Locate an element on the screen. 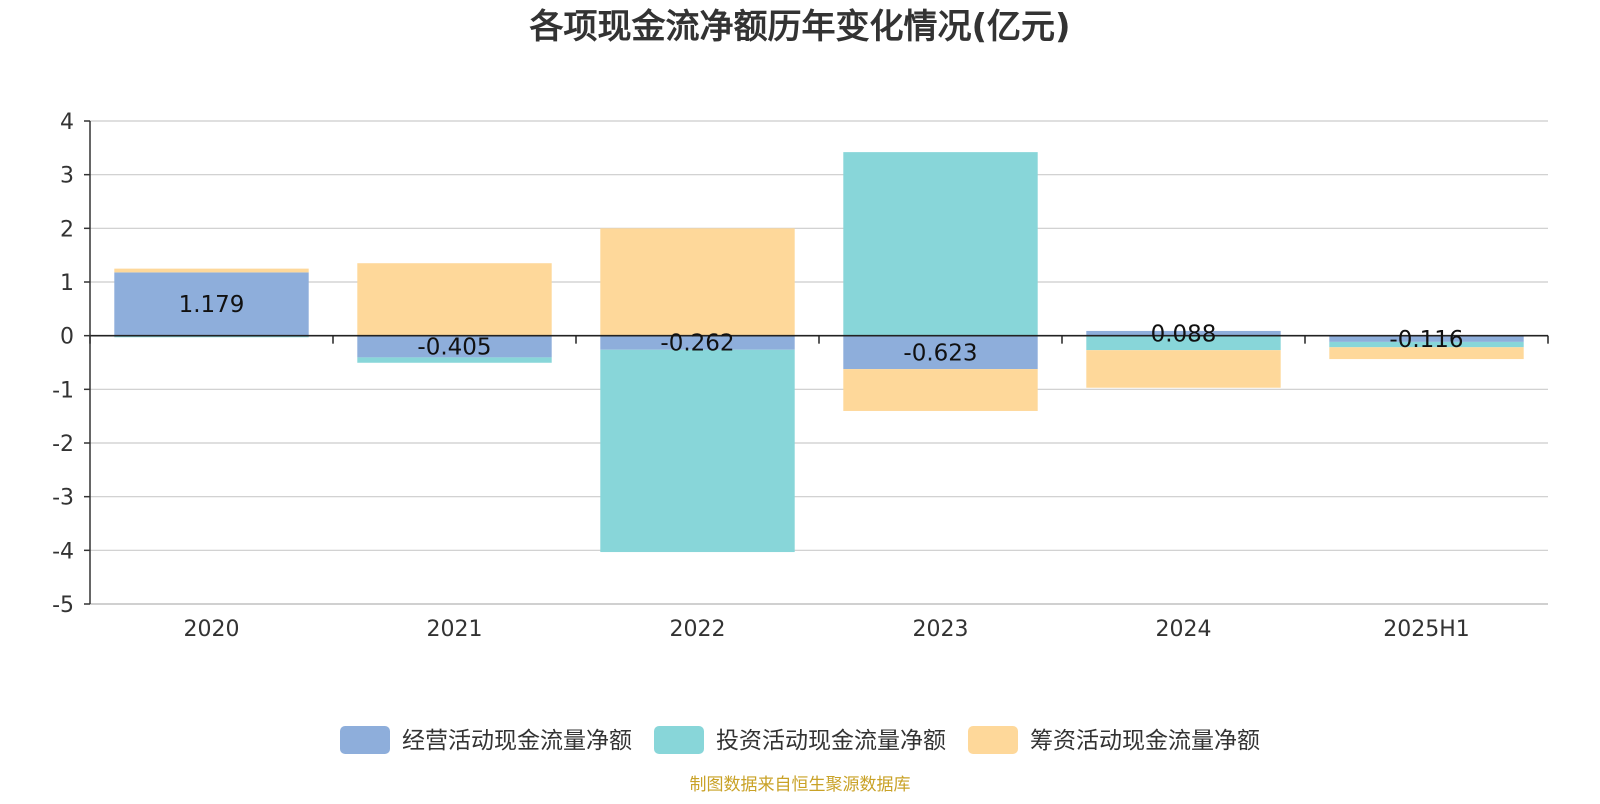 This screenshot has height=804, width=1600. bar-1-2025H1 is located at coordinates (1426, 344).